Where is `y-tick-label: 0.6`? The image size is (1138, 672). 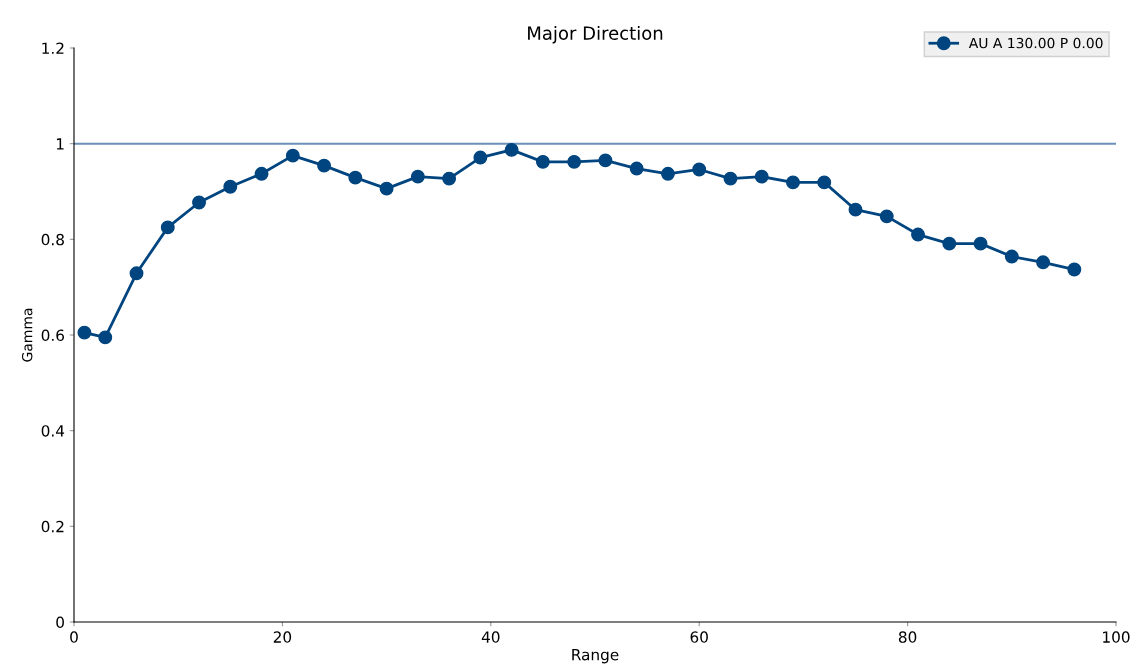
y-tick-label: 0.6 is located at coordinates (53, 335).